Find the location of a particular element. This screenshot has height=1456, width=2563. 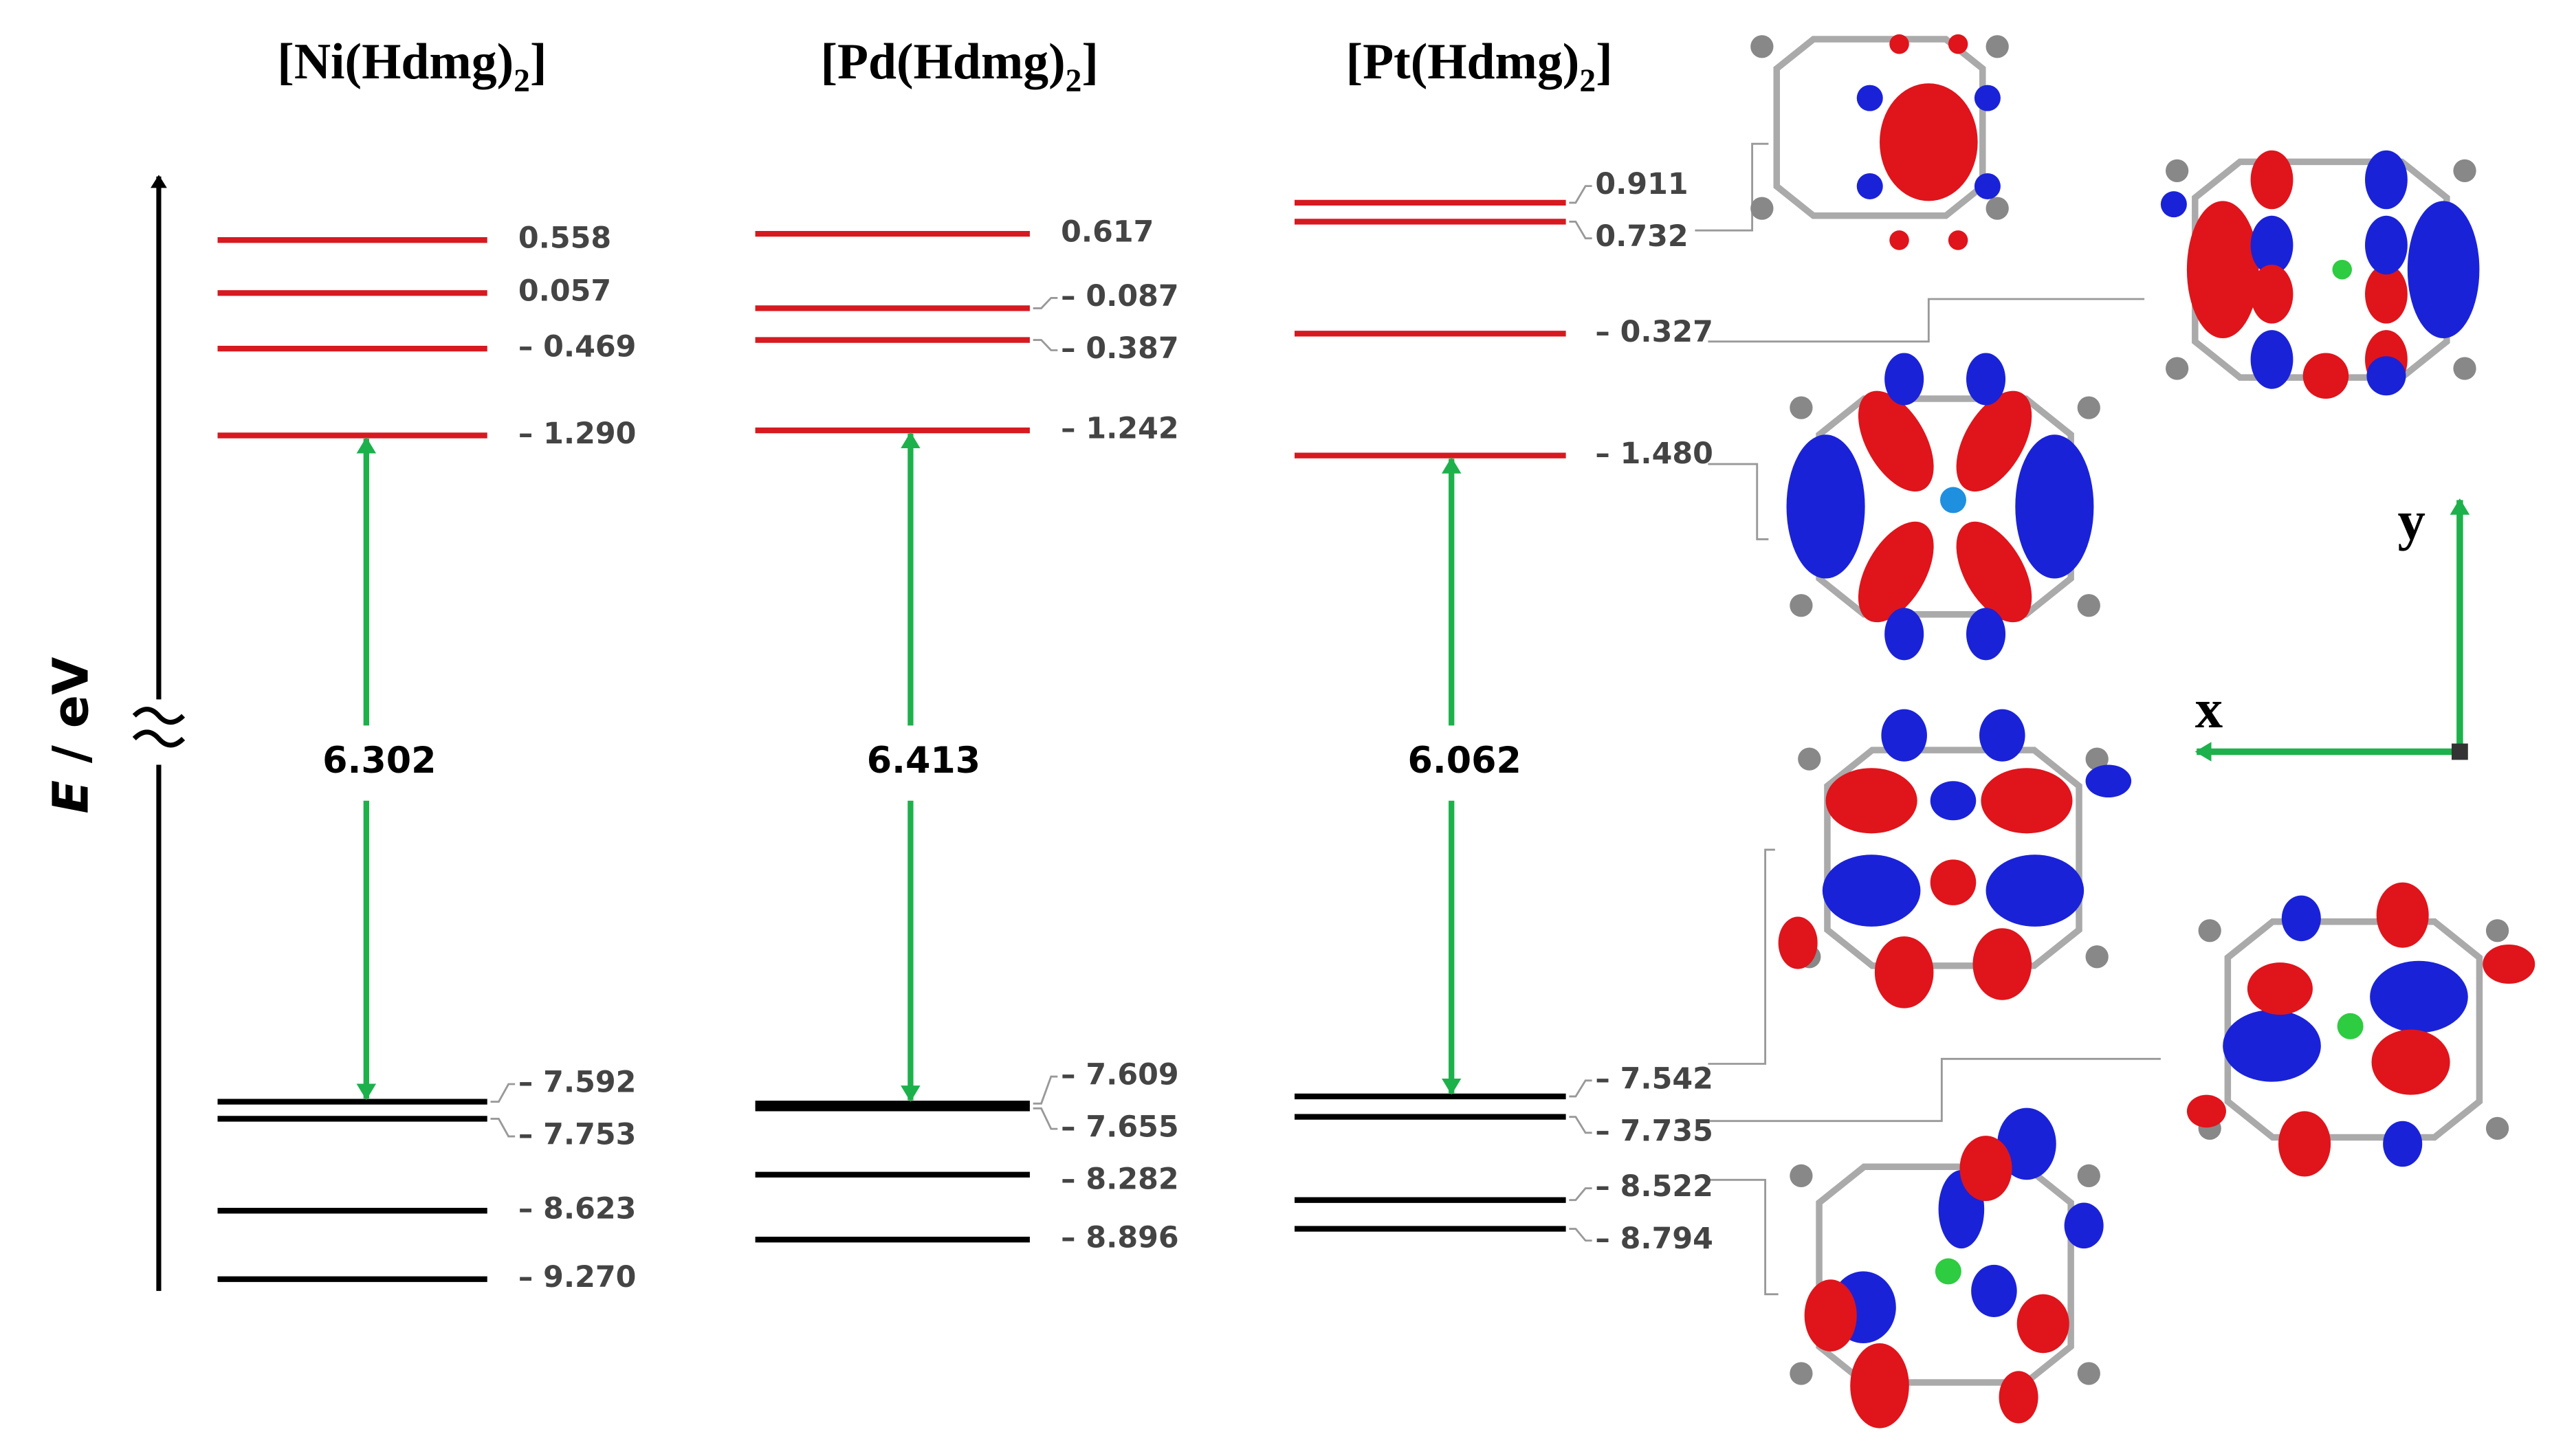

axis-label: E / eV is located at coordinates (70, 735).